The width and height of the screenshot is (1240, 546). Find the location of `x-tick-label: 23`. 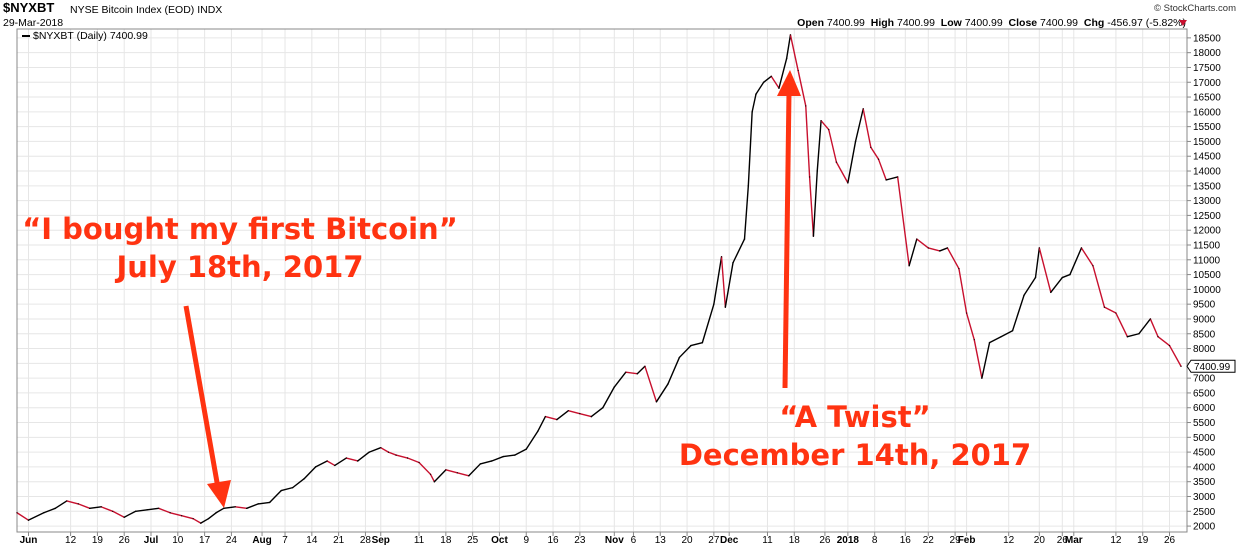

x-tick-label: 23 is located at coordinates (580, 540).